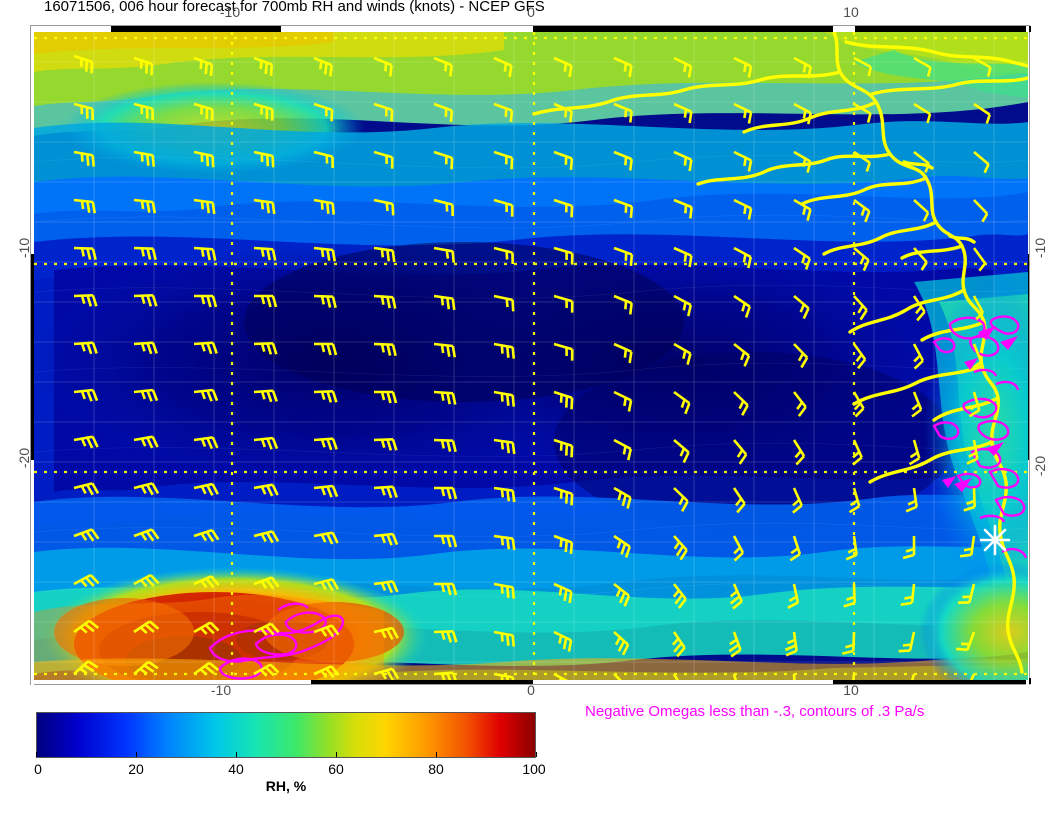  Describe the element at coordinates (531, 12) in the screenshot. I see `x-tick-top-1: 0` at that location.